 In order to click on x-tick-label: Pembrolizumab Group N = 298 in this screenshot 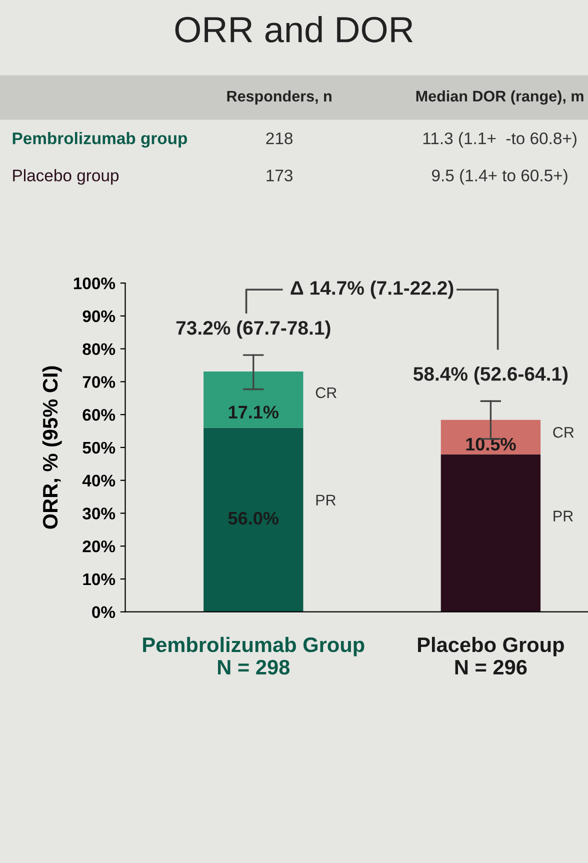, I will do `click(253, 655)`.